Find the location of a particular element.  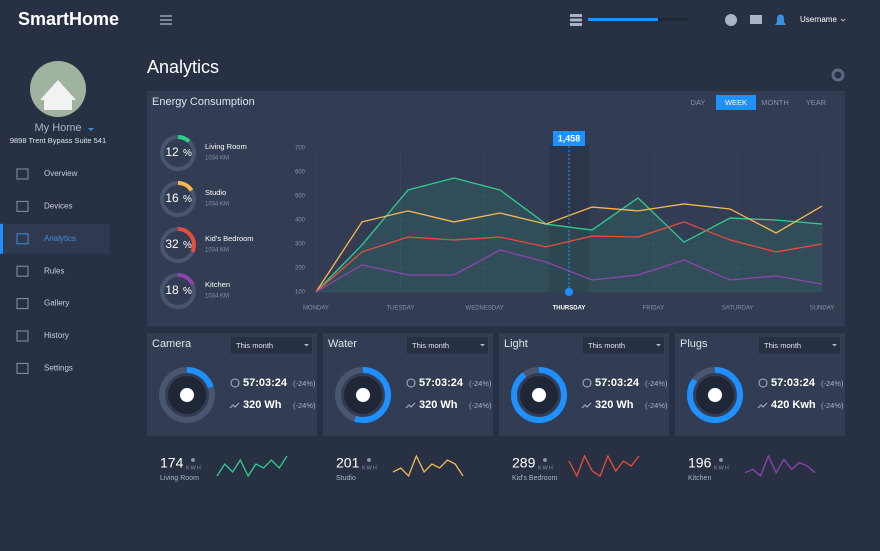

device-title: Water is located at coordinates (342, 344).